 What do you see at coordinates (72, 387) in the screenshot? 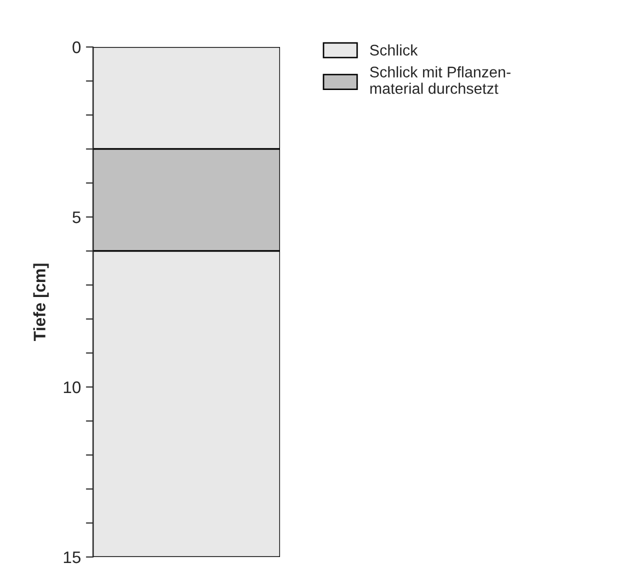
I see `y-tick-label: 10` at bounding box center [72, 387].